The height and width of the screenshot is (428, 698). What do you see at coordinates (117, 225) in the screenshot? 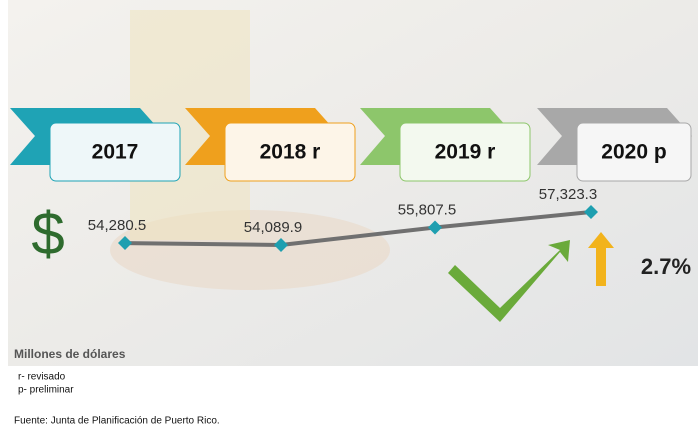
I see `value-label: 54,280.5` at bounding box center [117, 225].